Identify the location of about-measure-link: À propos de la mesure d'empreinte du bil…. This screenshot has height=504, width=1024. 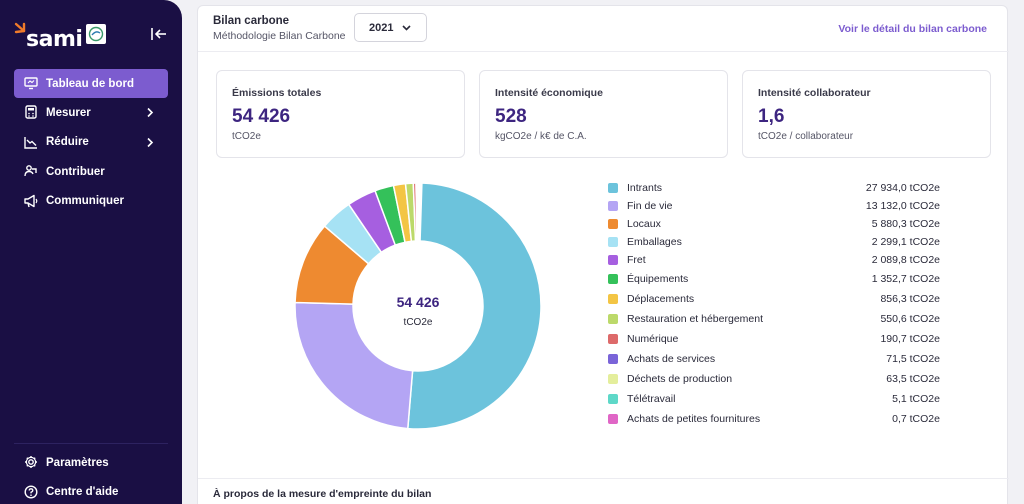
(322, 494).